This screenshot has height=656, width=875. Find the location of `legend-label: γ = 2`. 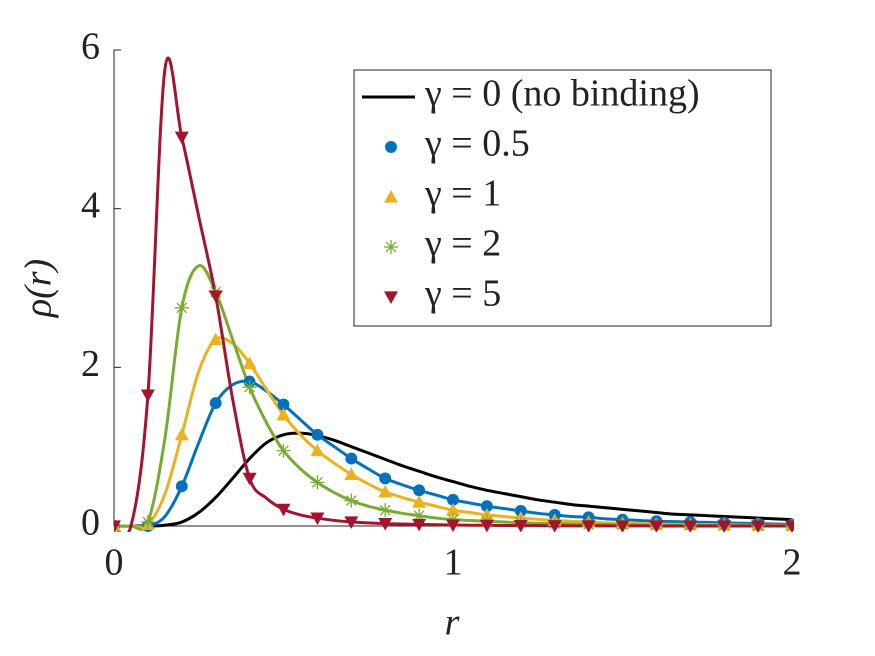

legend-label: γ = 2 is located at coordinates (462, 244).